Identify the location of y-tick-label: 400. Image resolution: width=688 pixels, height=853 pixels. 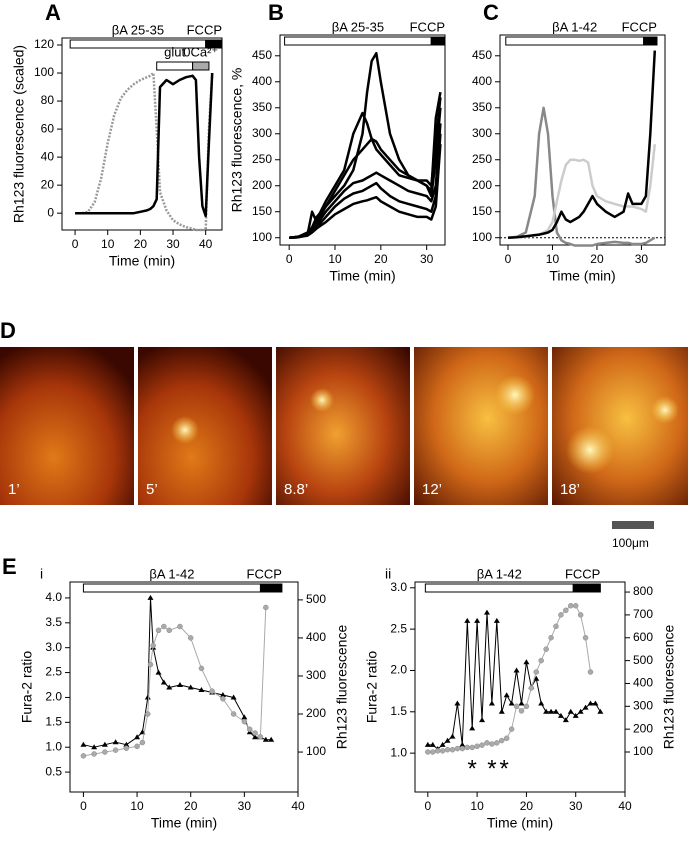
(262, 81).